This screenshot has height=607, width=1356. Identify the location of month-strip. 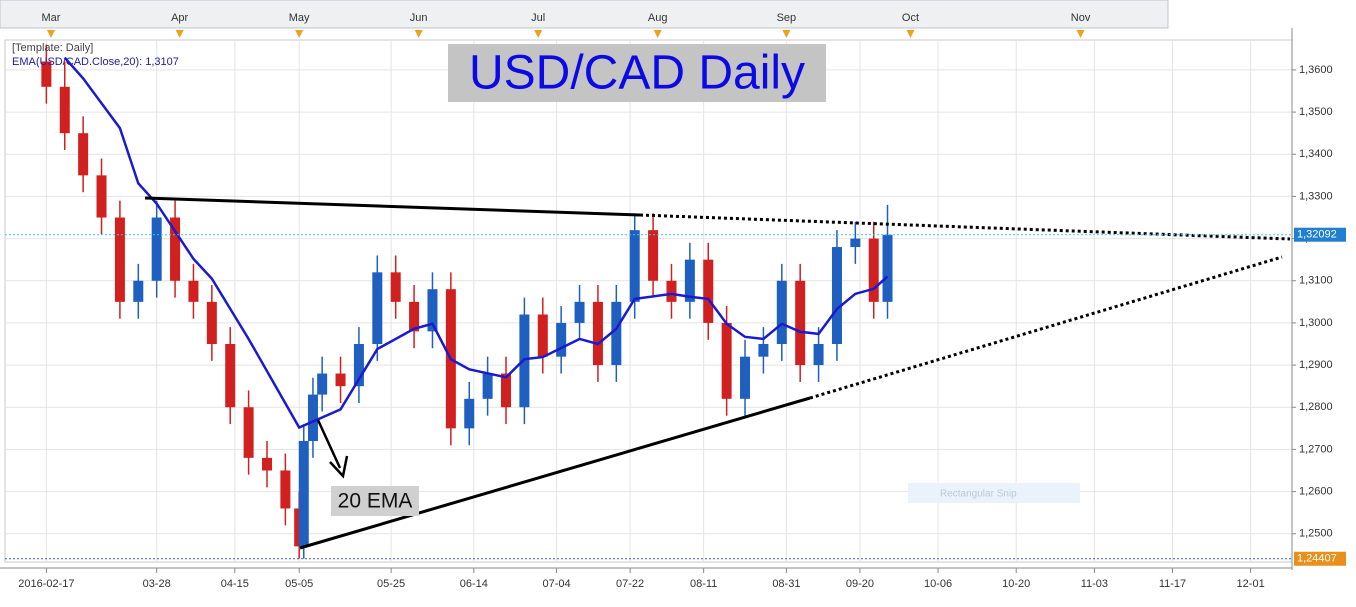
(584, 14).